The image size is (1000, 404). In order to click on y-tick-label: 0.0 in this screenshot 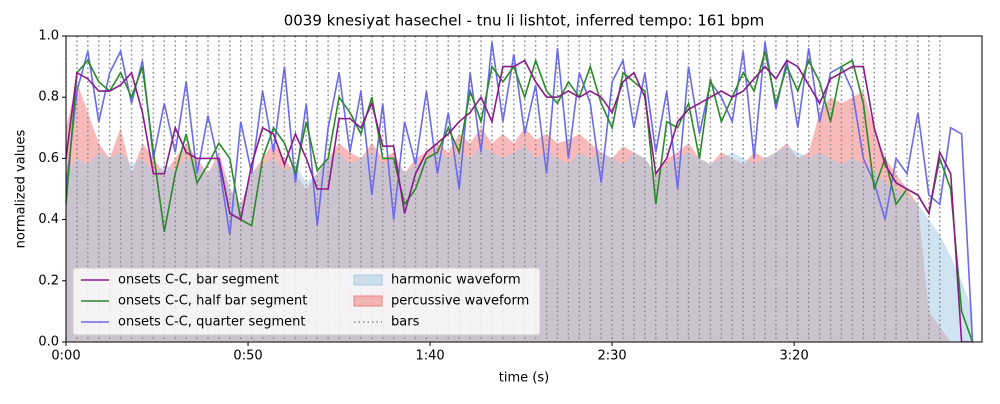, I will do `click(48, 342)`.